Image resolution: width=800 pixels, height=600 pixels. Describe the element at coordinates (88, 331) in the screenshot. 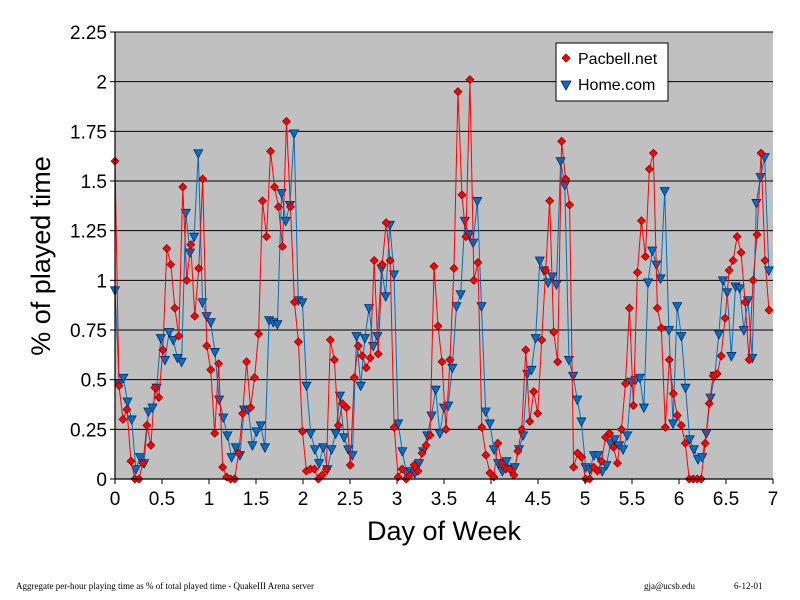

I see `y-tick-label: 0.75` at that location.